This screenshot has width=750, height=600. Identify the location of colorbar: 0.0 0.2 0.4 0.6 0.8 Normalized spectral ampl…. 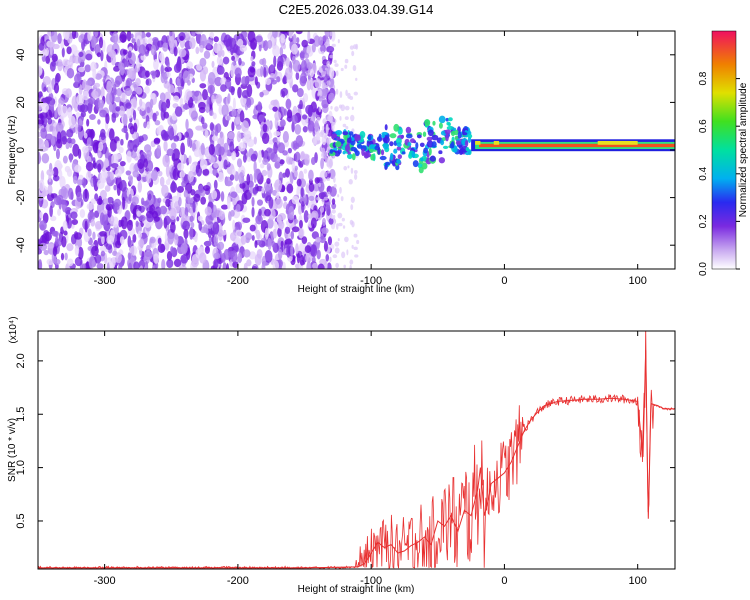
(723, 153).